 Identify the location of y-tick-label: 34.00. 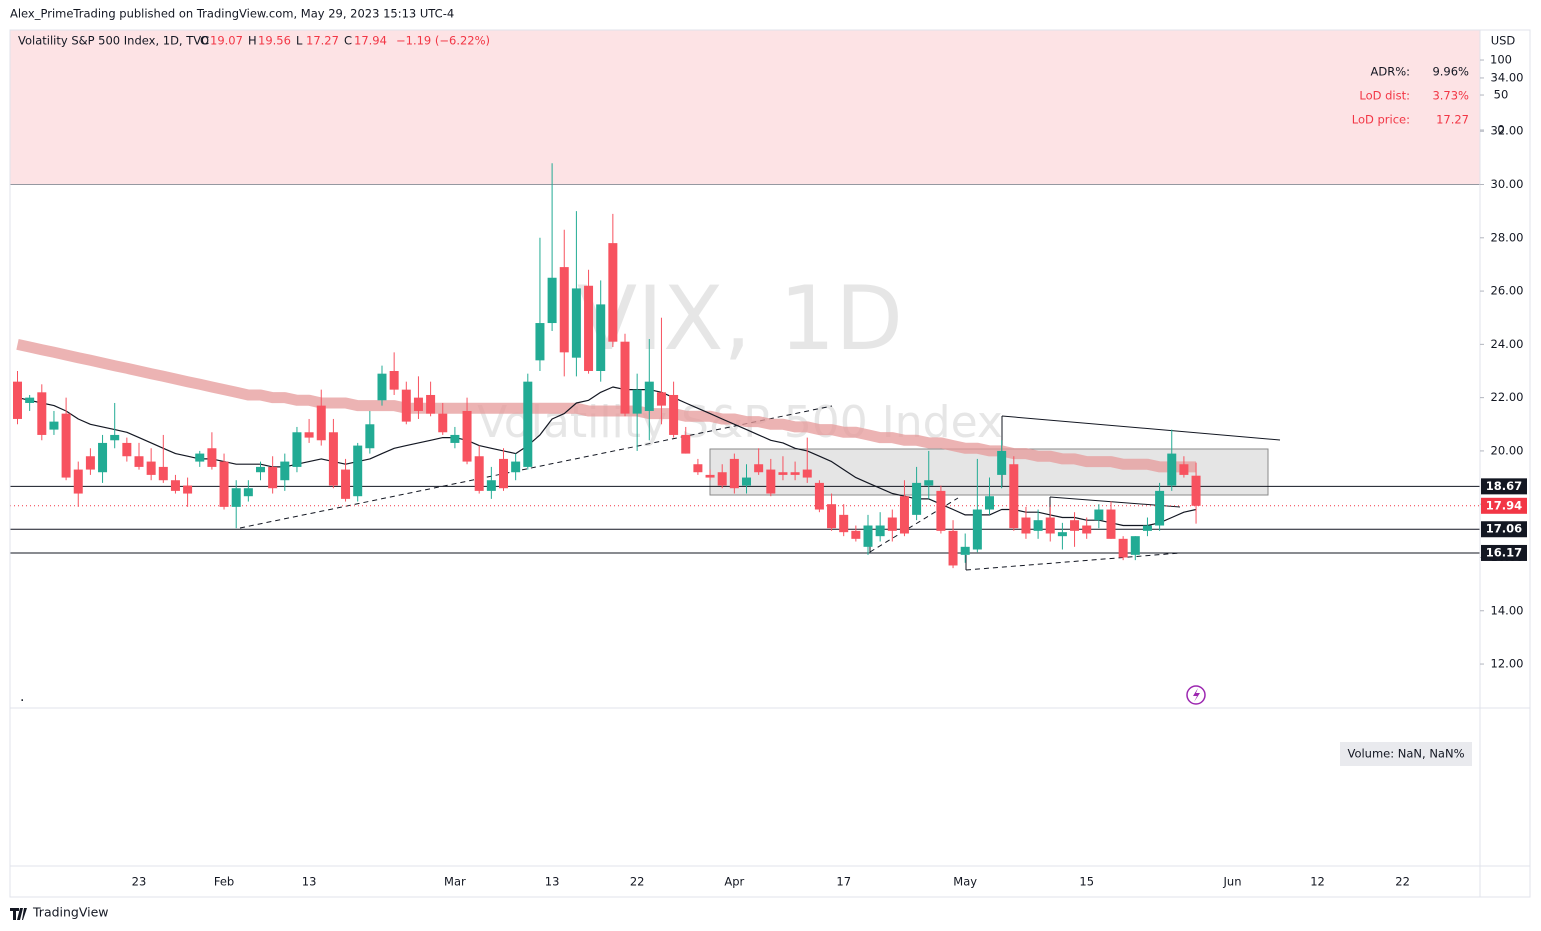
(1507, 77).